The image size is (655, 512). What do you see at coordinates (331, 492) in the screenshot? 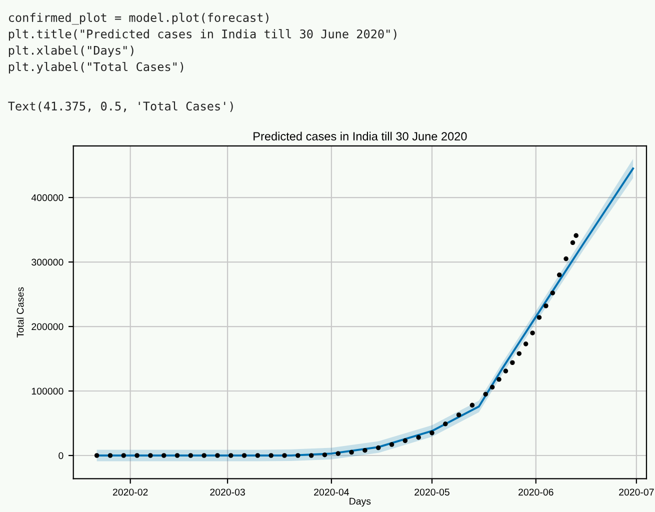
I see `x-tick-label: 2020-04` at bounding box center [331, 492].